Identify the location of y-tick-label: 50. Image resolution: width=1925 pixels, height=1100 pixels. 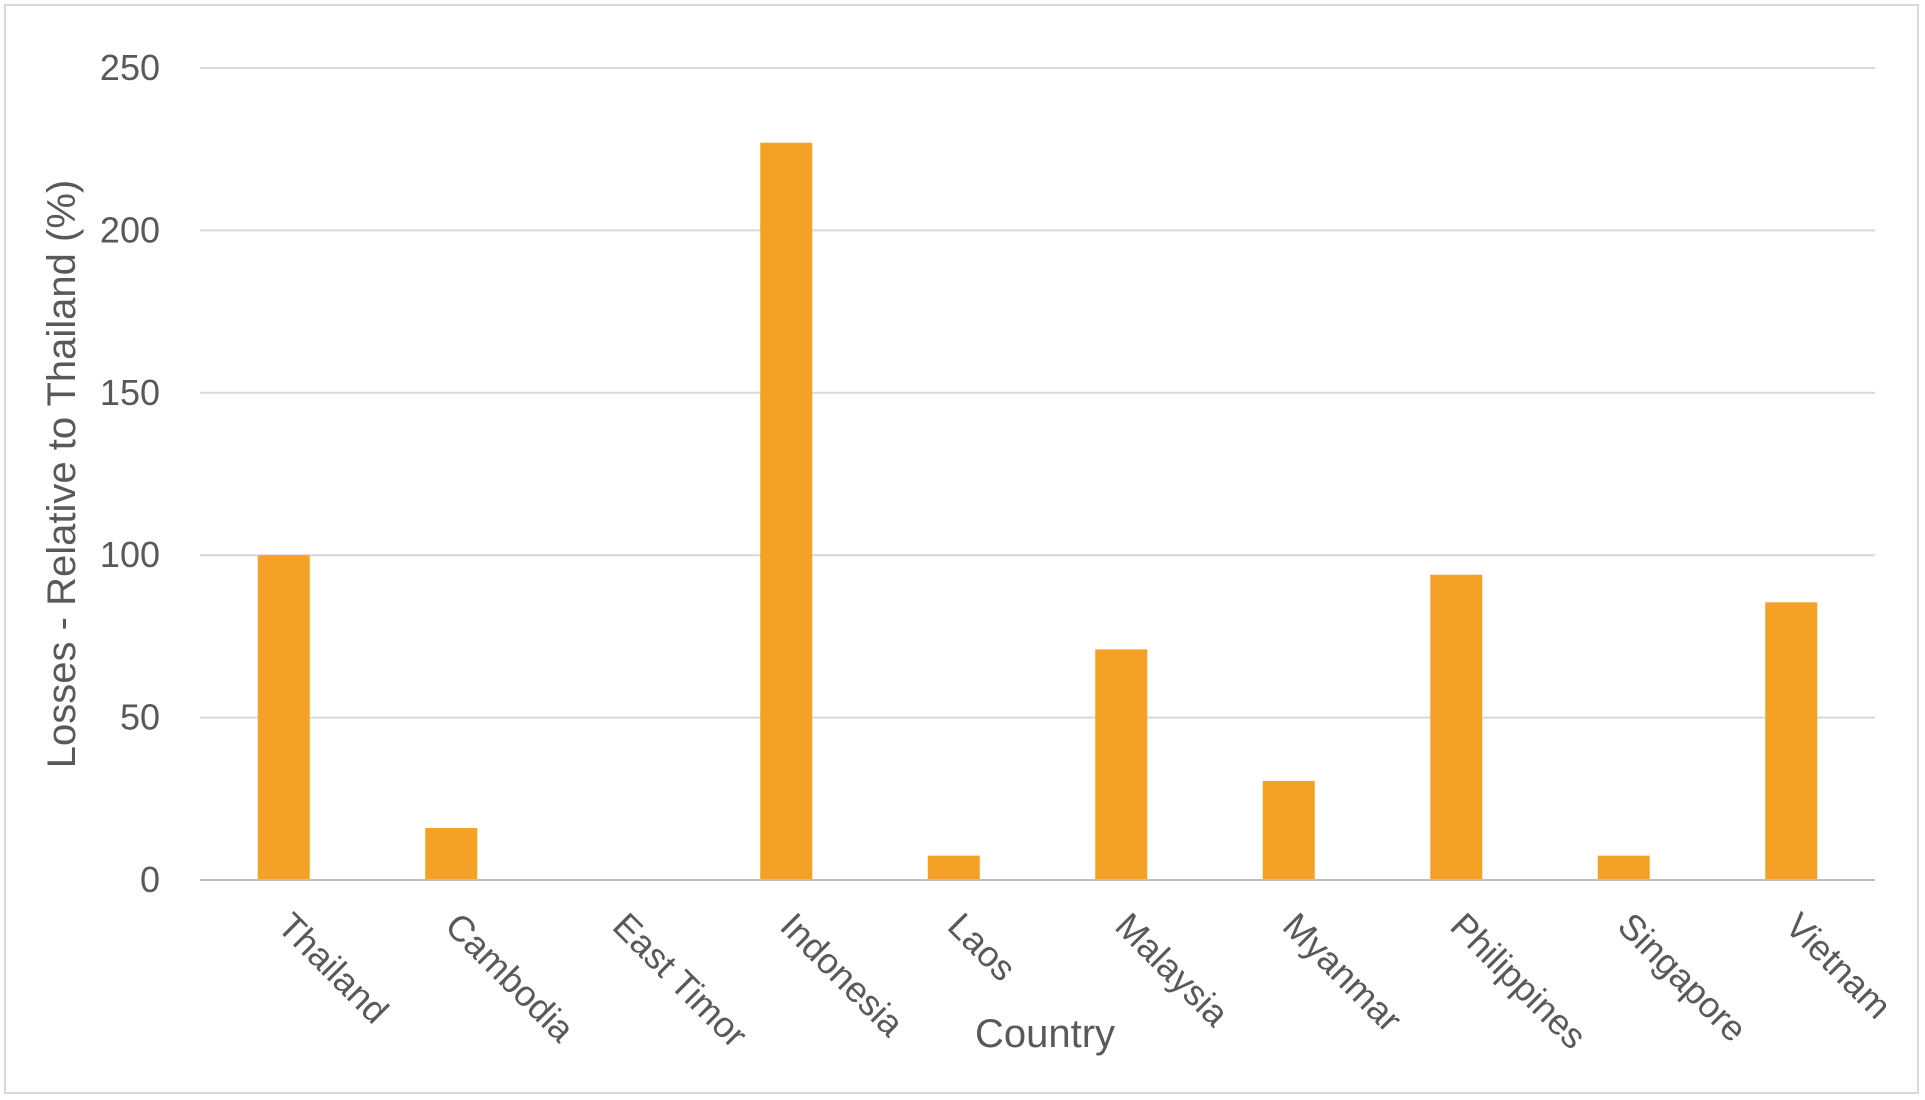
(140, 717).